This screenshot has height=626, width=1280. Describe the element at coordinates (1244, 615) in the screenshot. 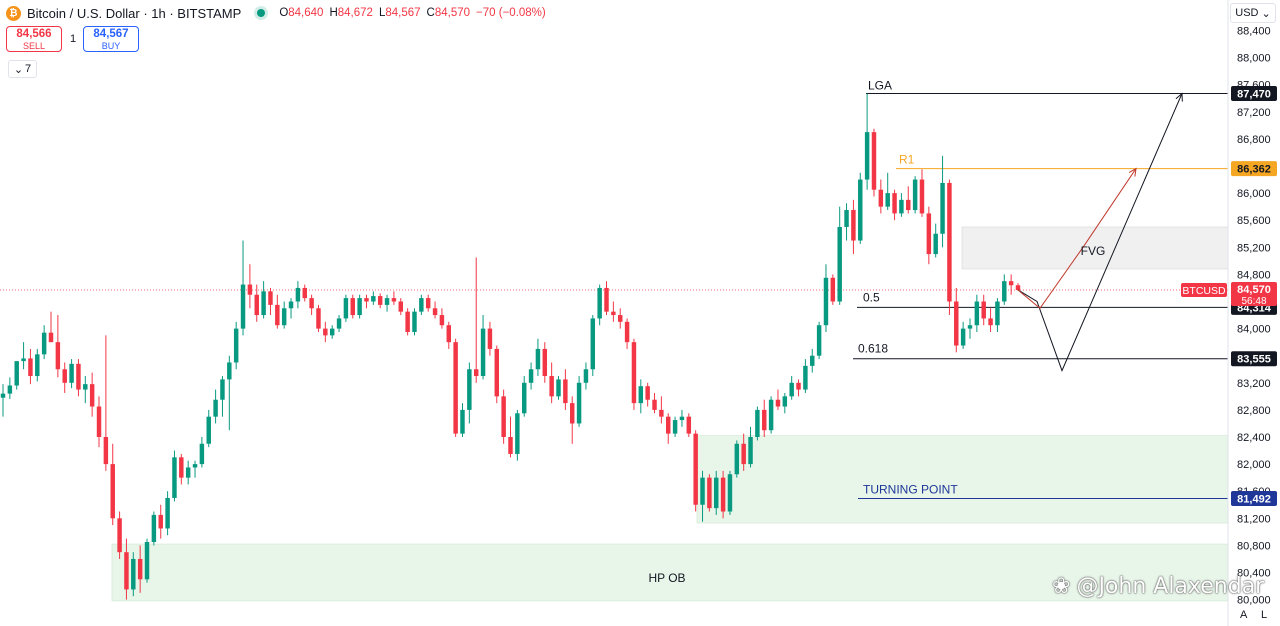

I see `auto-scale-button: A` at that location.